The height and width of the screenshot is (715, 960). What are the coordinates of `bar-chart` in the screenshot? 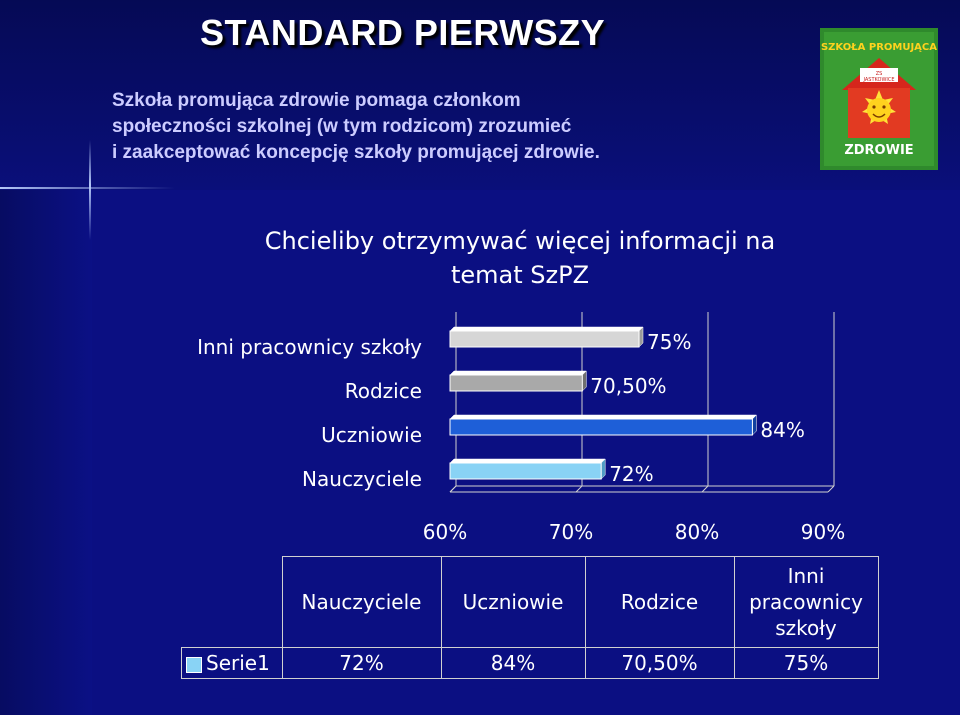 It's located at (642, 402).